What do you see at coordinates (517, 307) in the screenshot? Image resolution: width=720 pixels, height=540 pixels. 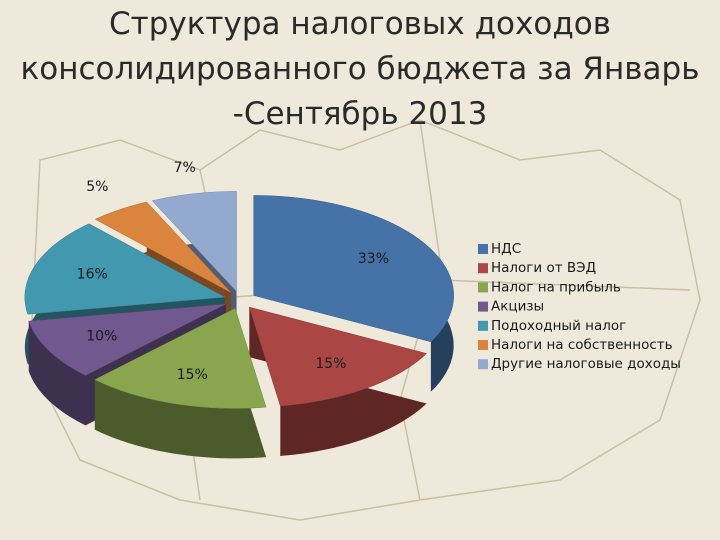 I see `legend-label: Акцизы` at bounding box center [517, 307].